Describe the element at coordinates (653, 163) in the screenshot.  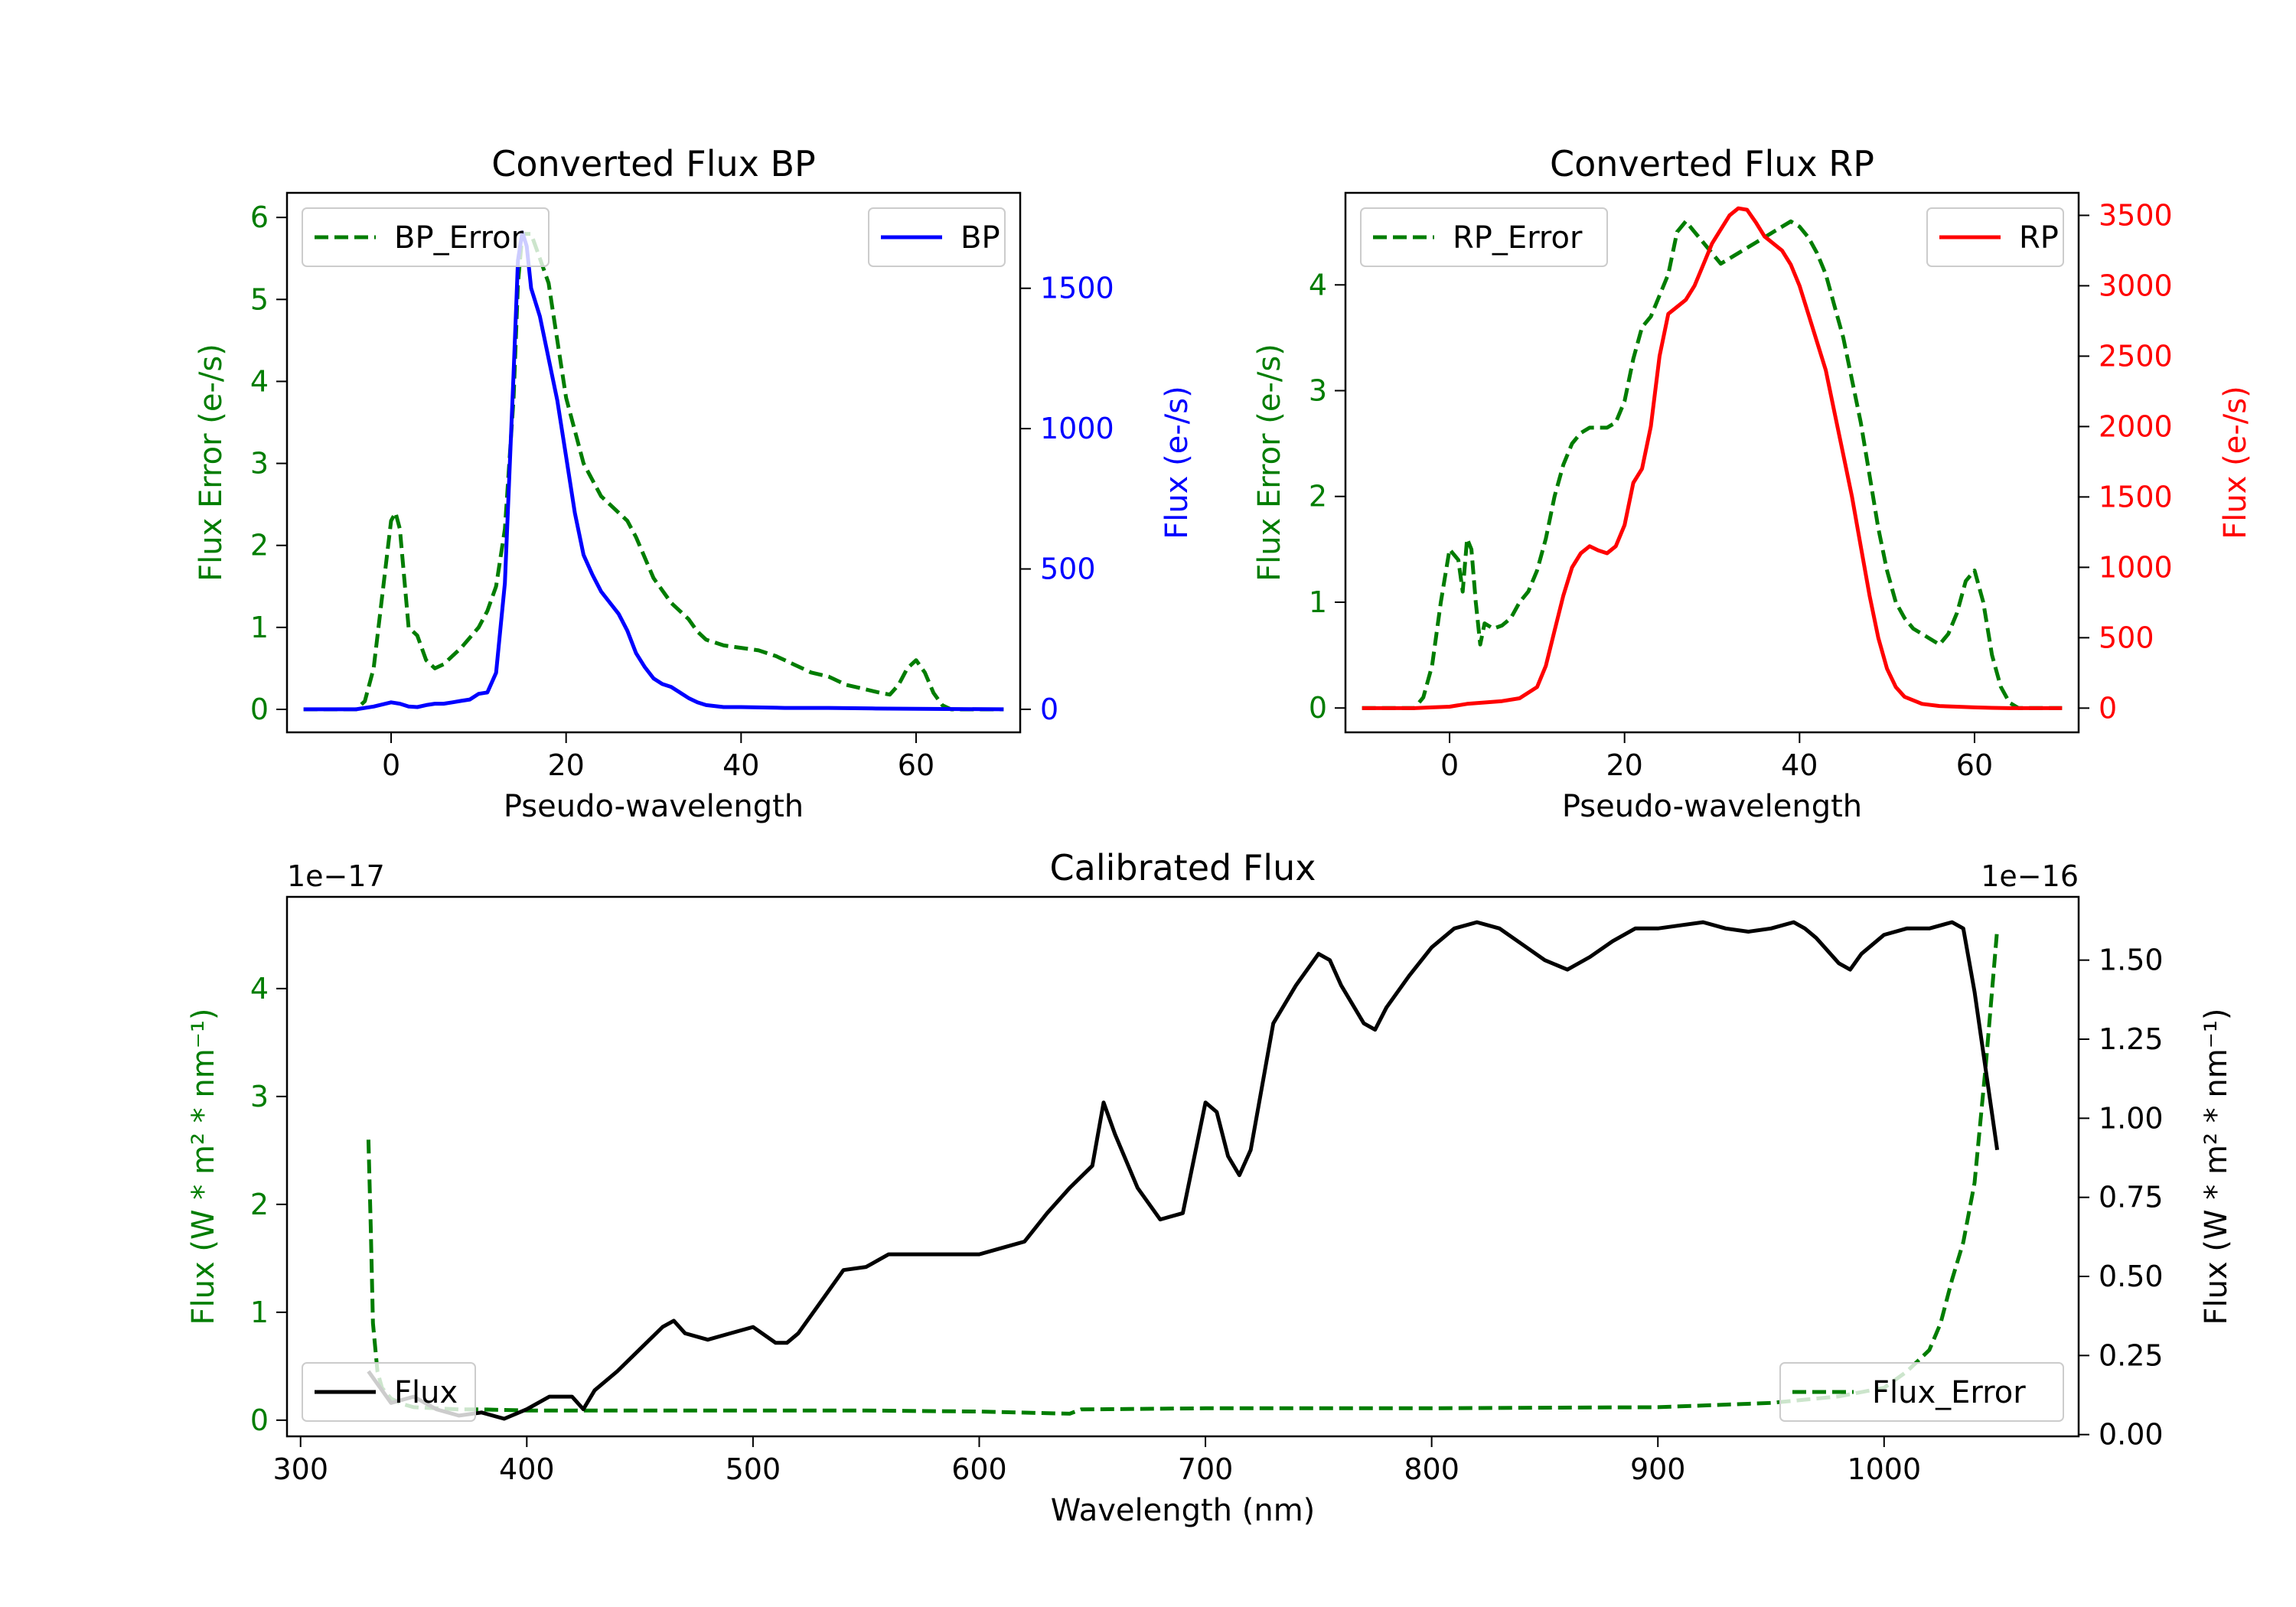
I see `chart-title: Converted Flux BP` at that location.